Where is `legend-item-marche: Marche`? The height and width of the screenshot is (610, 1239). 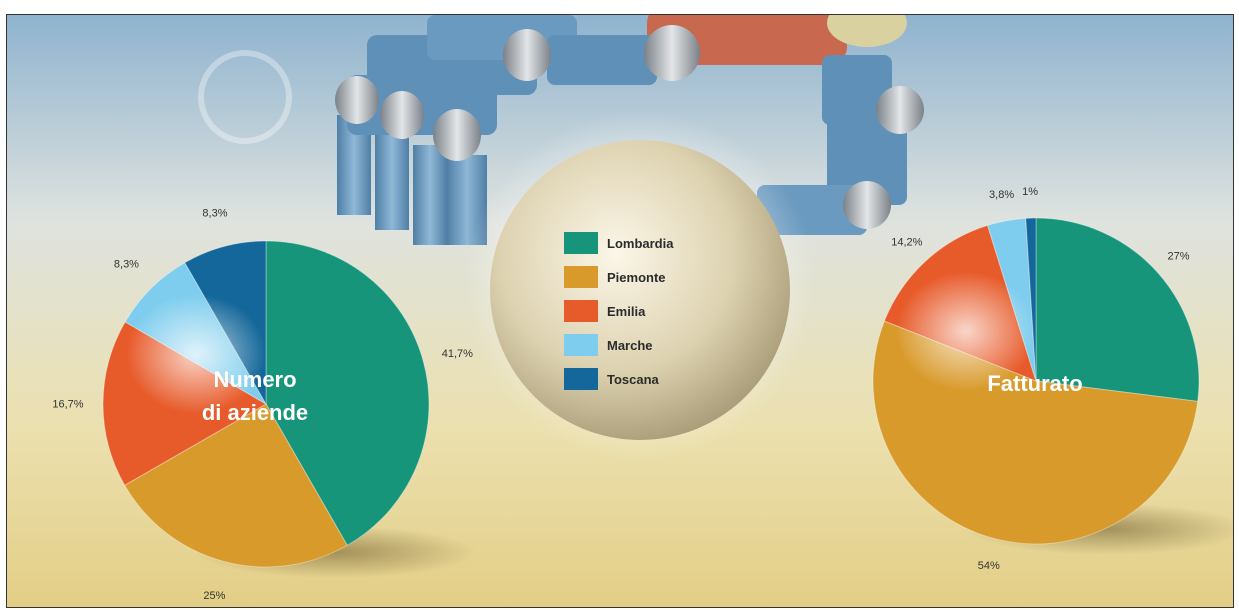 legend-item-marche: Marche is located at coordinates (608, 345).